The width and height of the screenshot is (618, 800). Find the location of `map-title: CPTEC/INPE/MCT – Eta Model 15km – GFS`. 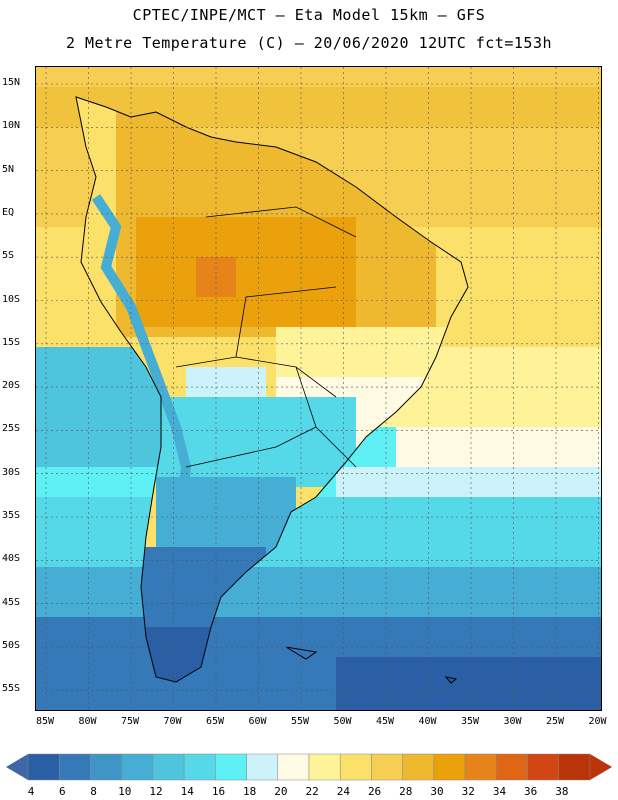

map-title: CPTEC/INPE/MCT – Eta Model 15km – GFS is located at coordinates (309, 15).